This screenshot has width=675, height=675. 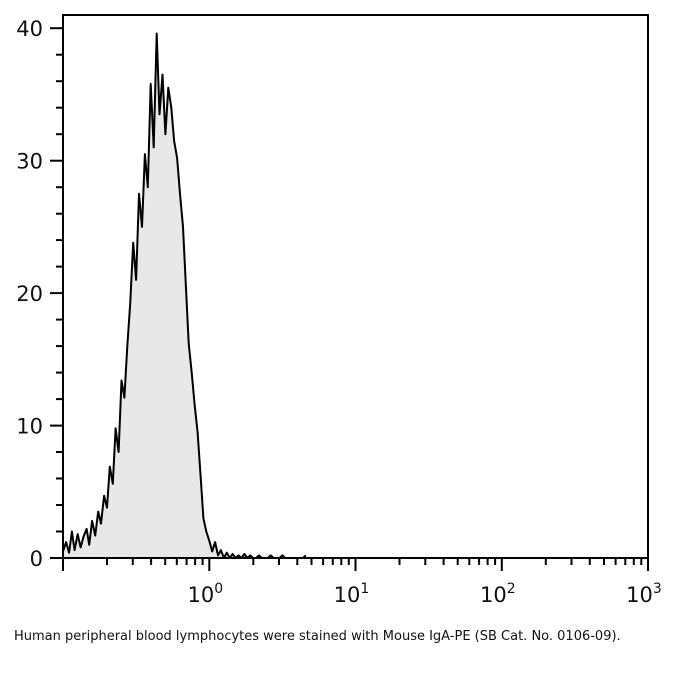 What do you see at coordinates (352, 594) in the screenshot?
I see `x-tick-label: 10¹` at bounding box center [352, 594].